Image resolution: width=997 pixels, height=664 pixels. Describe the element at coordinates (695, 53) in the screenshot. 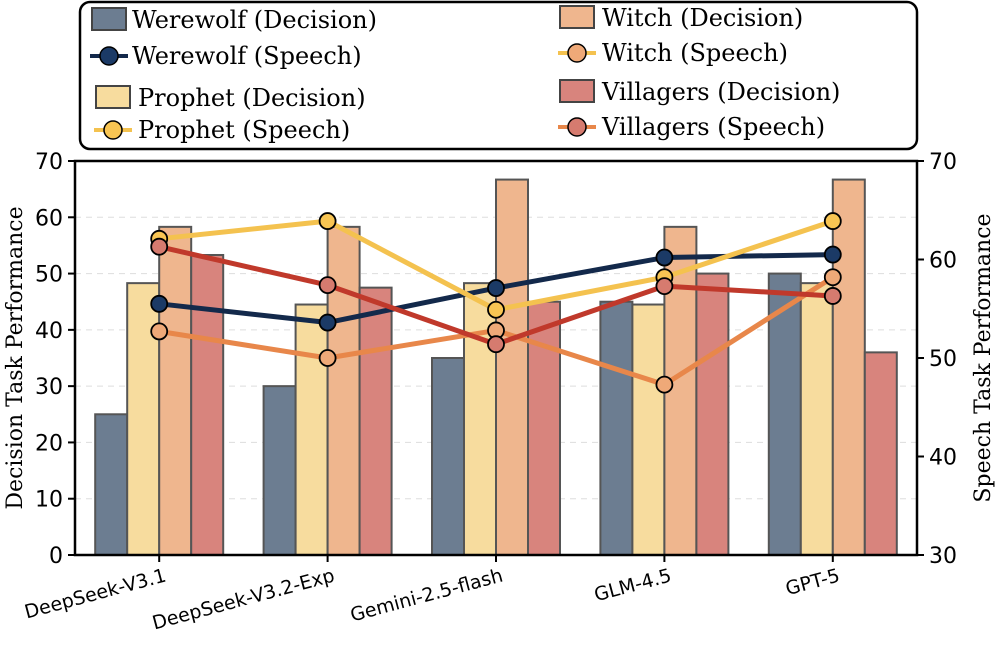

I see `legend-label-witch-speech: Witch (Speech)` at that location.